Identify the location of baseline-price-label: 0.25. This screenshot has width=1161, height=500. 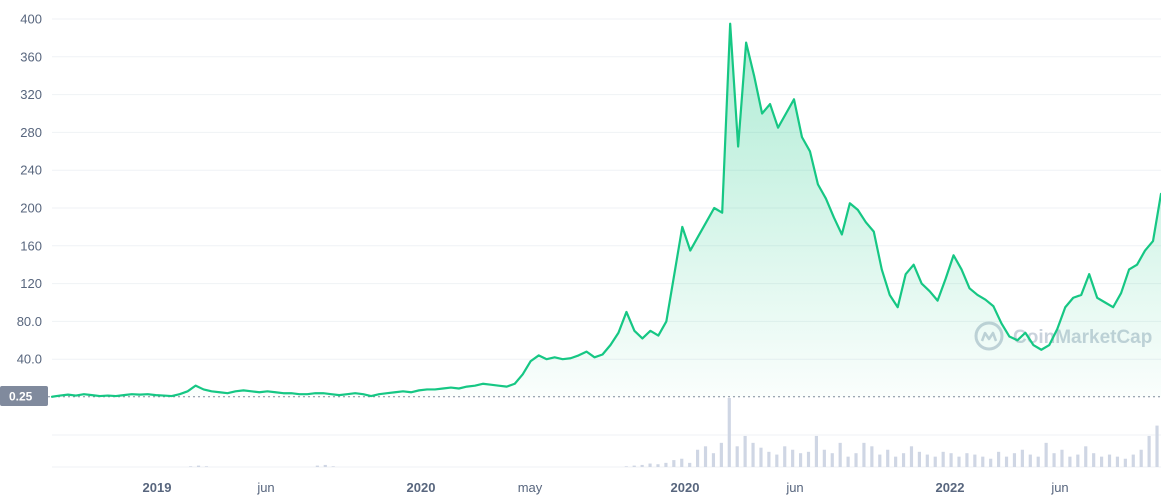
(21, 397).